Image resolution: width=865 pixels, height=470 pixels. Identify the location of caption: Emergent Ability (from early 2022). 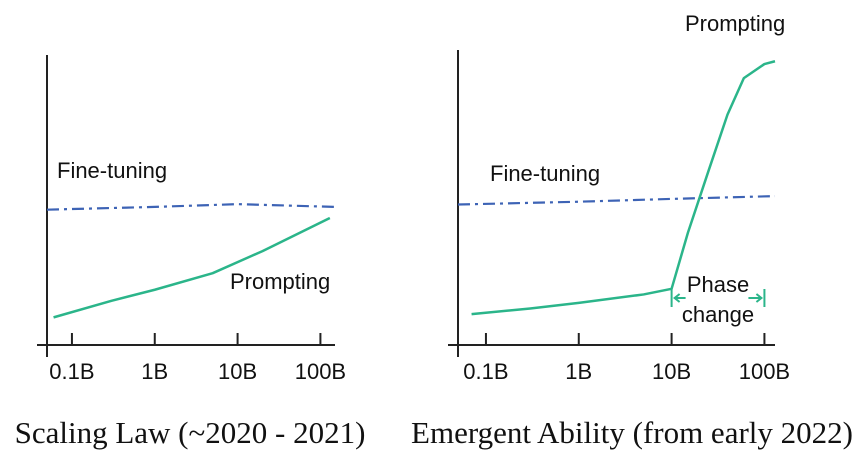
(632, 432).